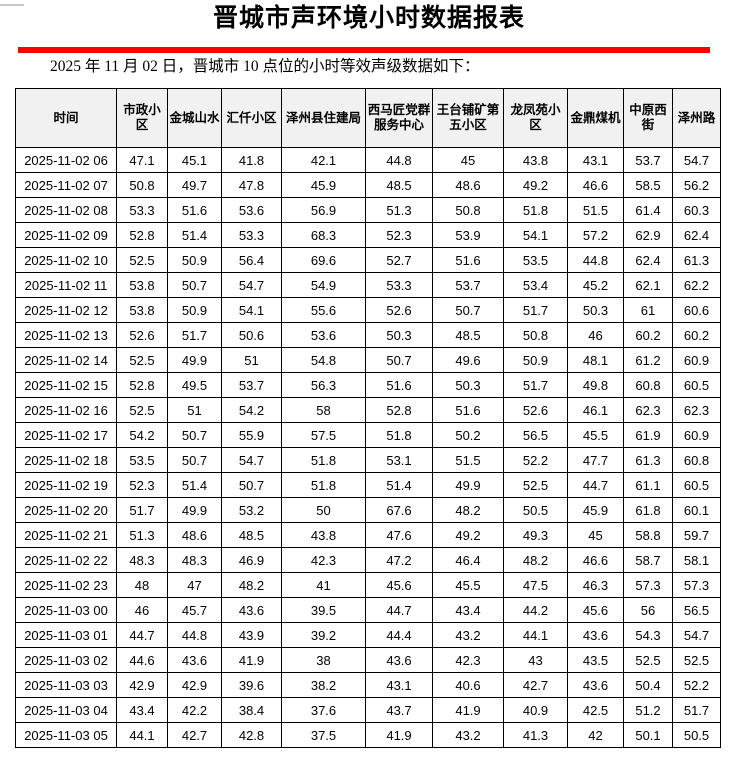 This screenshot has width=738, height=778. What do you see at coordinates (66, 635) in the screenshot?
I see `time-cell: 2025-11-03 01` at bounding box center [66, 635].